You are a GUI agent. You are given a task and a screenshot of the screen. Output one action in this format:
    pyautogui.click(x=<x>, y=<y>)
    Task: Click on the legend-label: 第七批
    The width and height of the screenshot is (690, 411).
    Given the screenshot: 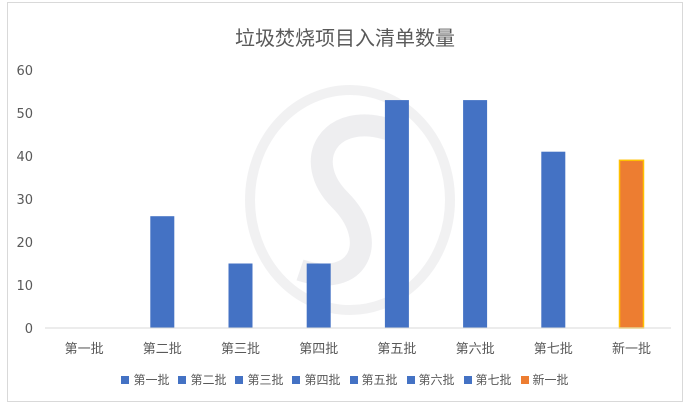 What is the action you would take?
    pyautogui.click(x=493, y=380)
    